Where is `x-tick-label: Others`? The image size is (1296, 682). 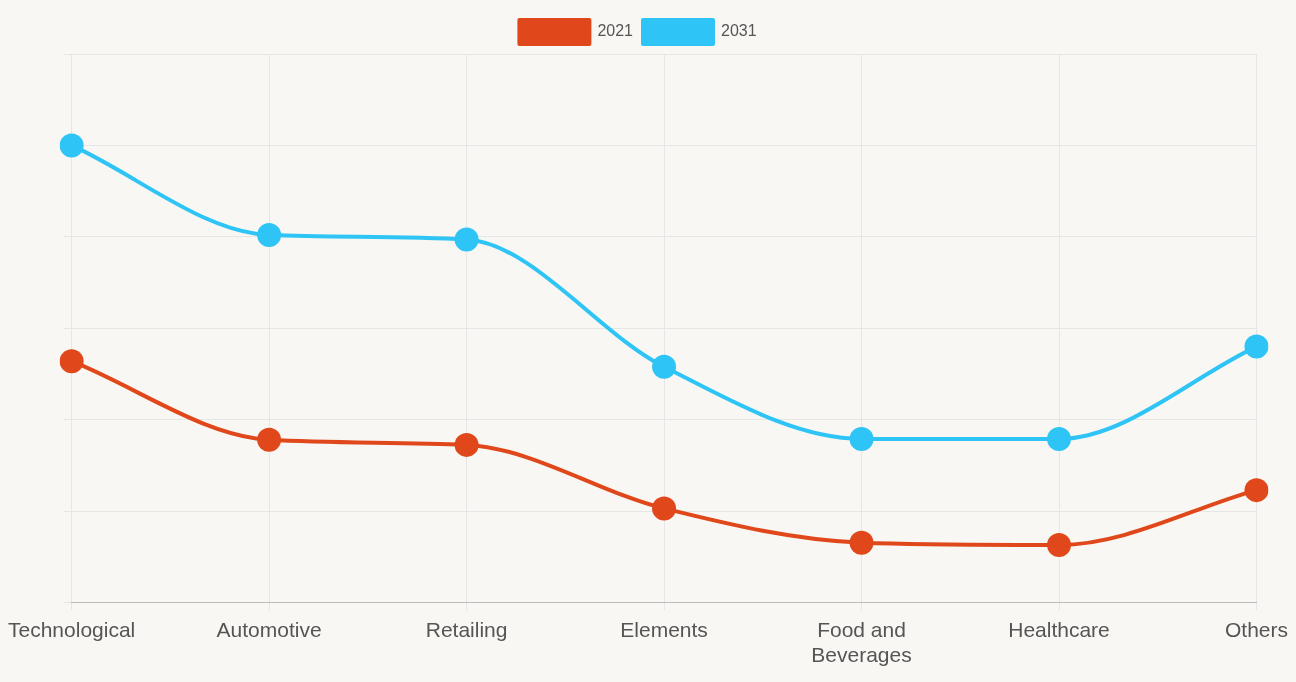
x-tick-label: Others is located at coordinates (1256, 629).